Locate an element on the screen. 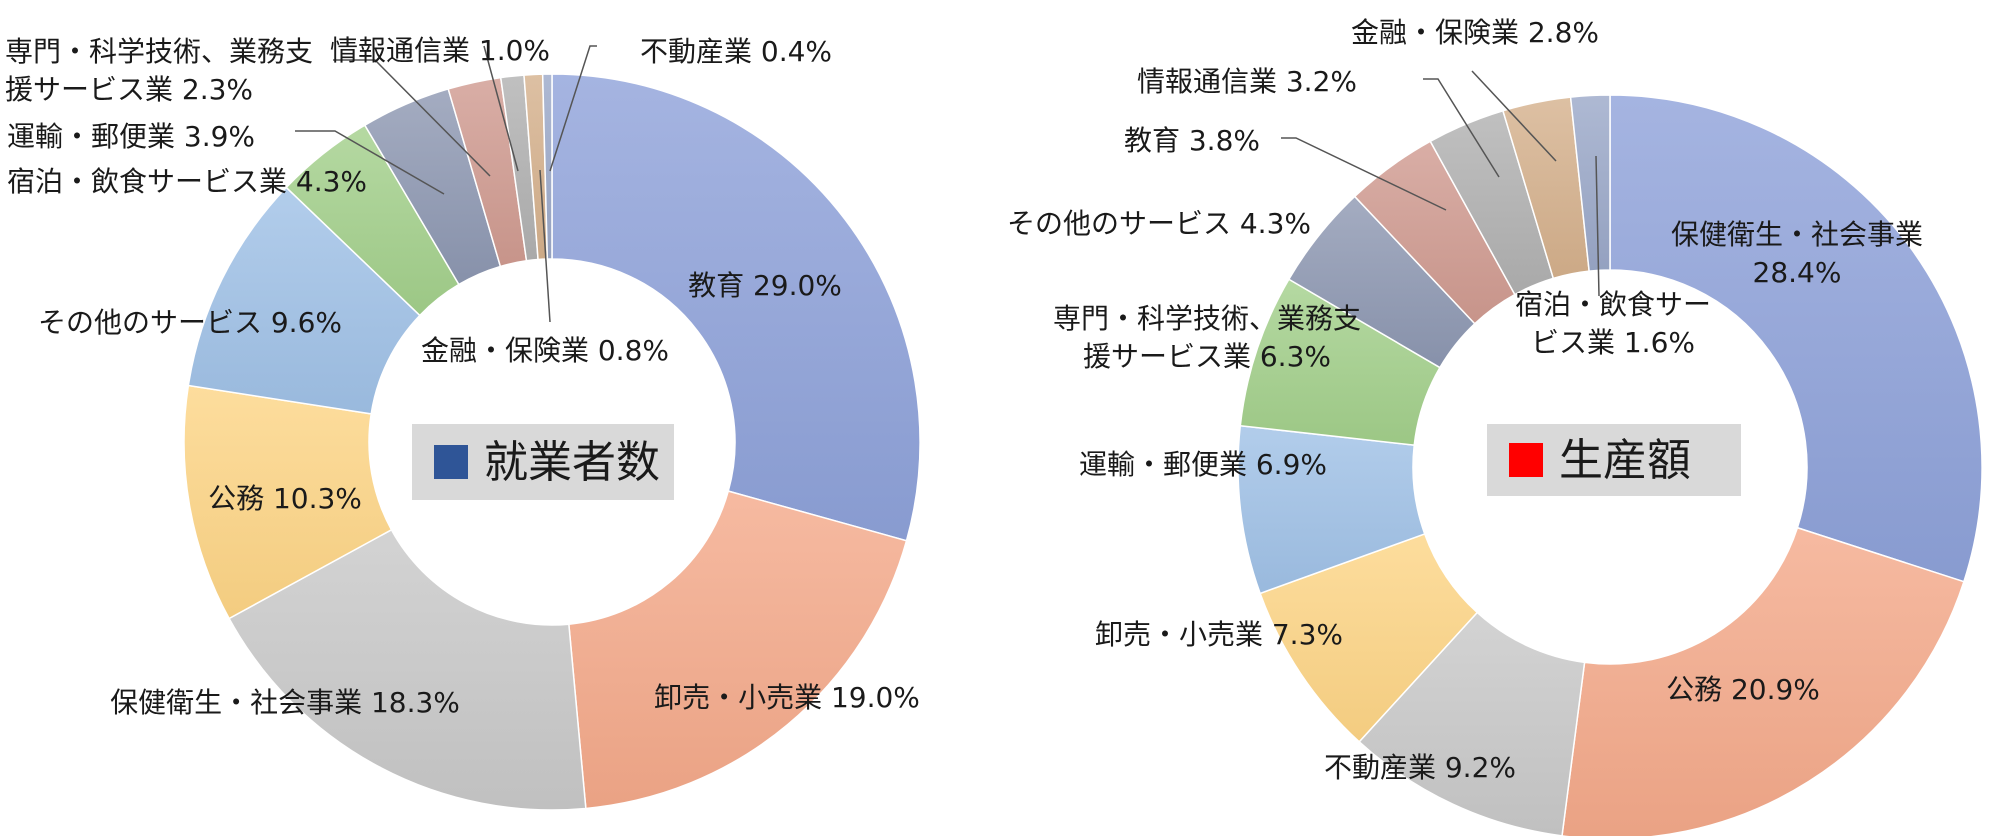 The width and height of the screenshot is (2000, 836). slice-label-金融・保険業: 金融・保険業 0.8% is located at coordinates (545, 350).